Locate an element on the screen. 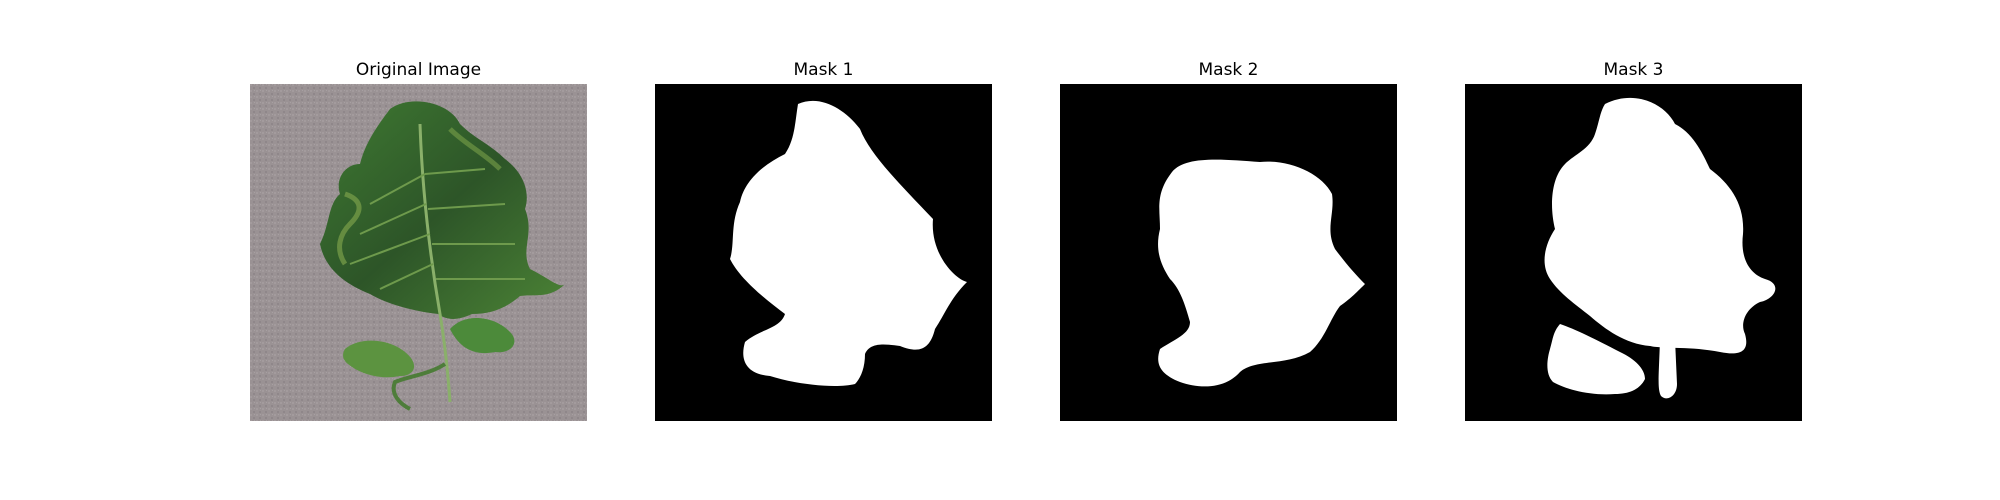 The image size is (2000, 500). mask-2-title: Mask 2 is located at coordinates (1228, 70).